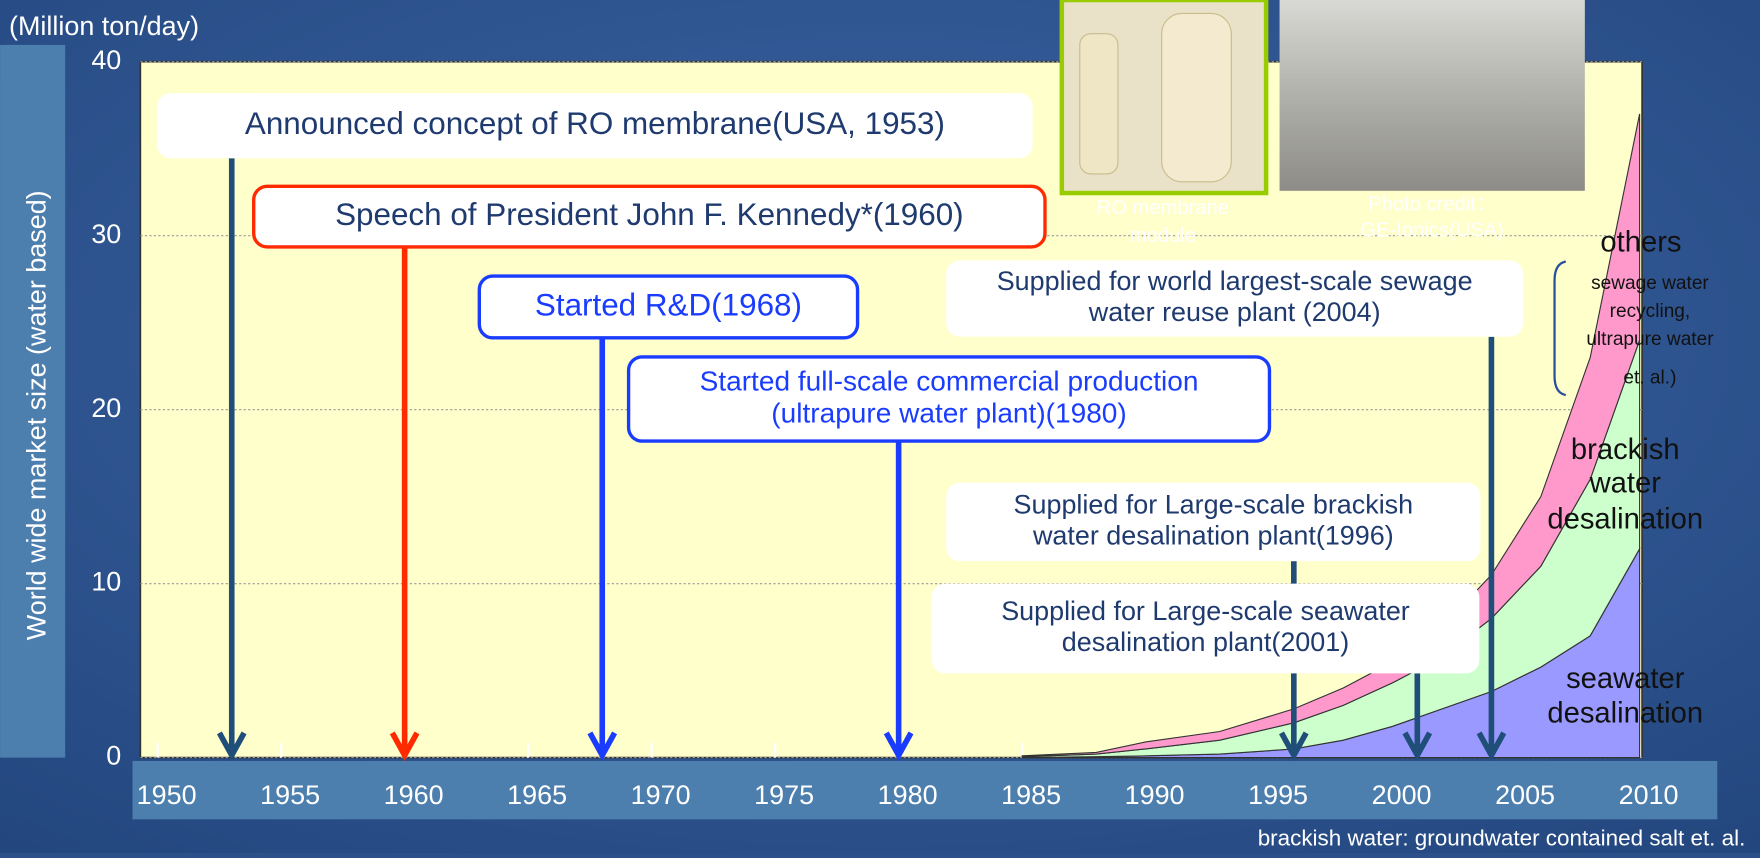 The image size is (1760, 858). What do you see at coordinates (1625, 450) in the screenshot?
I see `series-label: brackish` at bounding box center [1625, 450].